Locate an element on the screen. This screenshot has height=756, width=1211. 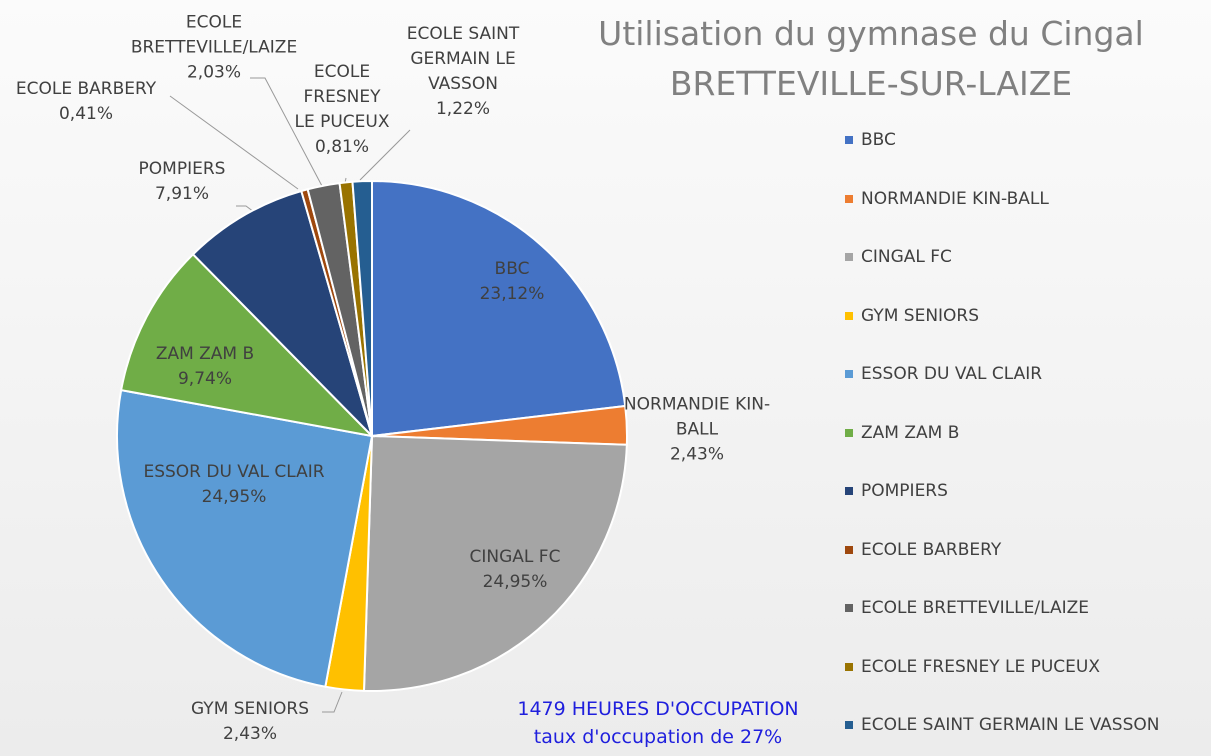
data-label-name: ECOLE BRETTEVILLE/LAIZE is located at coordinates (214, 35).